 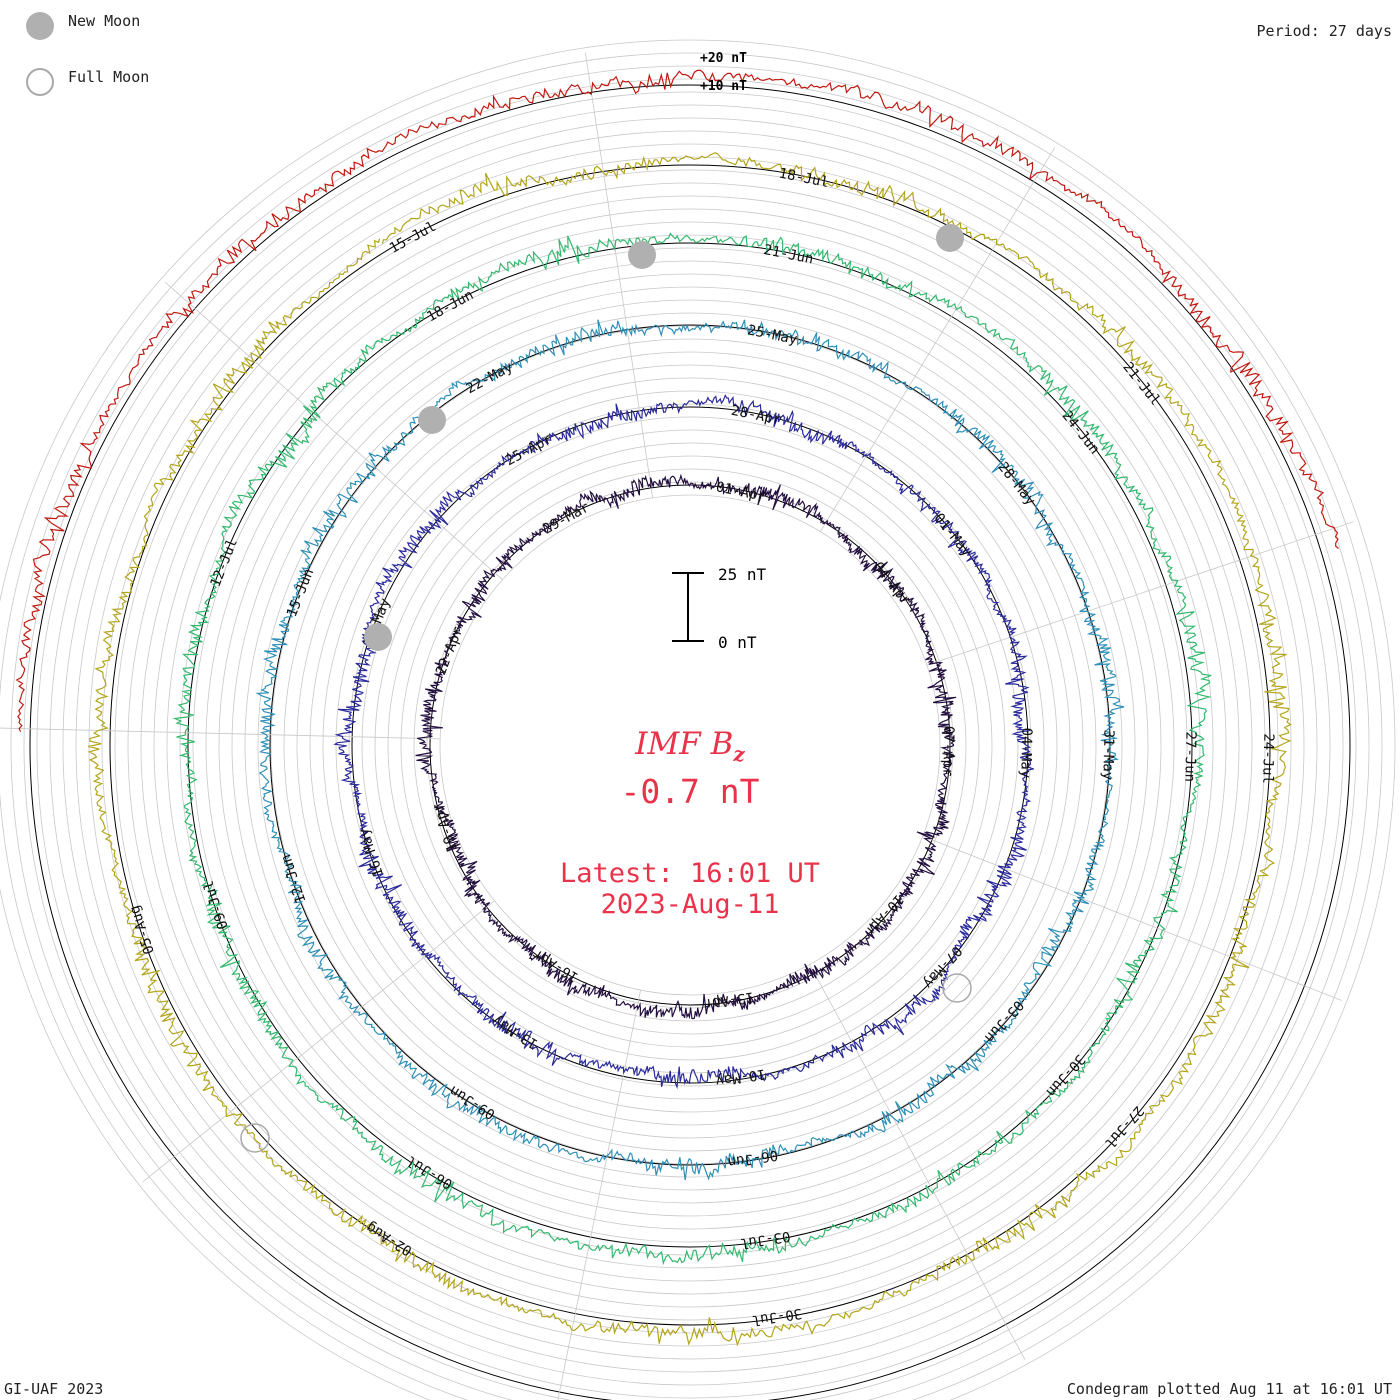 What do you see at coordinates (40, 26) in the screenshot?
I see `new-moon-icon` at bounding box center [40, 26].